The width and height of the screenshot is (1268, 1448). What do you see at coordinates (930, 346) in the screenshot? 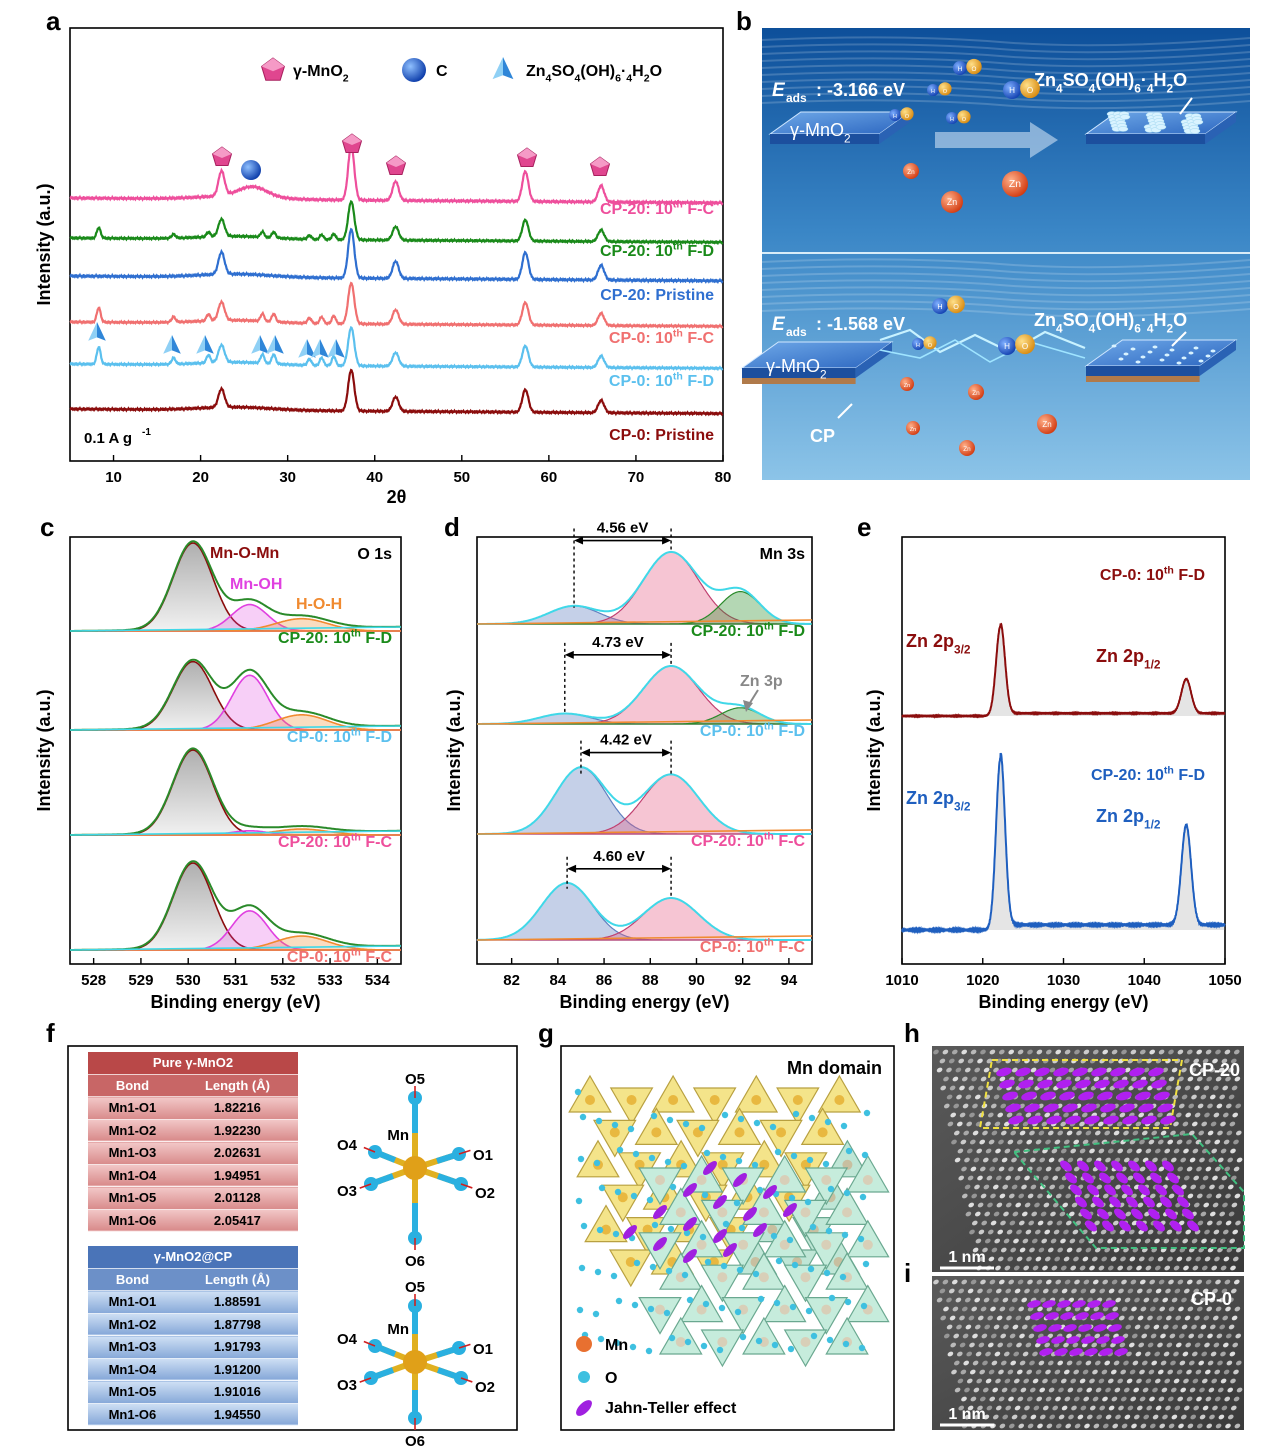
I see `o-atom-label: O` at bounding box center [930, 346].